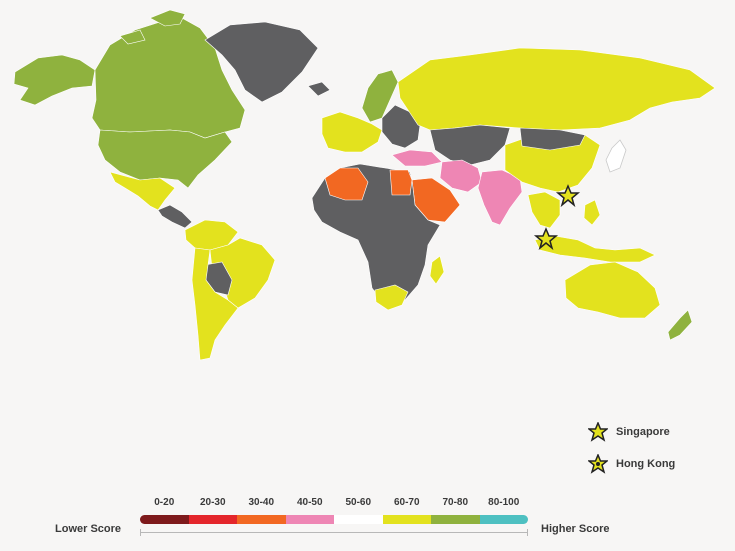 This screenshot has width=735, height=551. I want to click on scale-label: 70-80, so click(455, 502).